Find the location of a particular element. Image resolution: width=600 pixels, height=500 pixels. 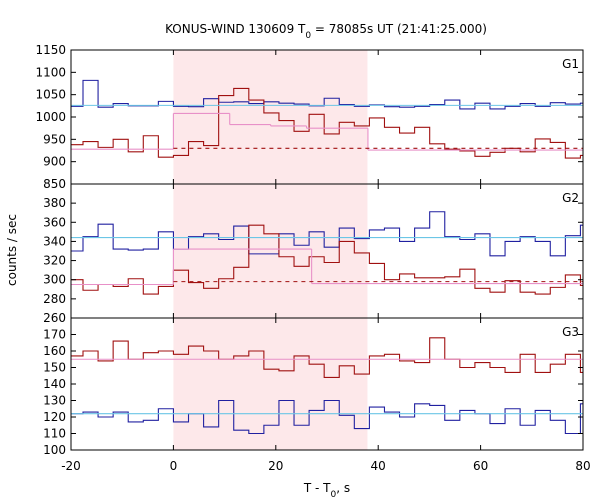

x-tick-label: 60 is located at coordinates (480, 466).